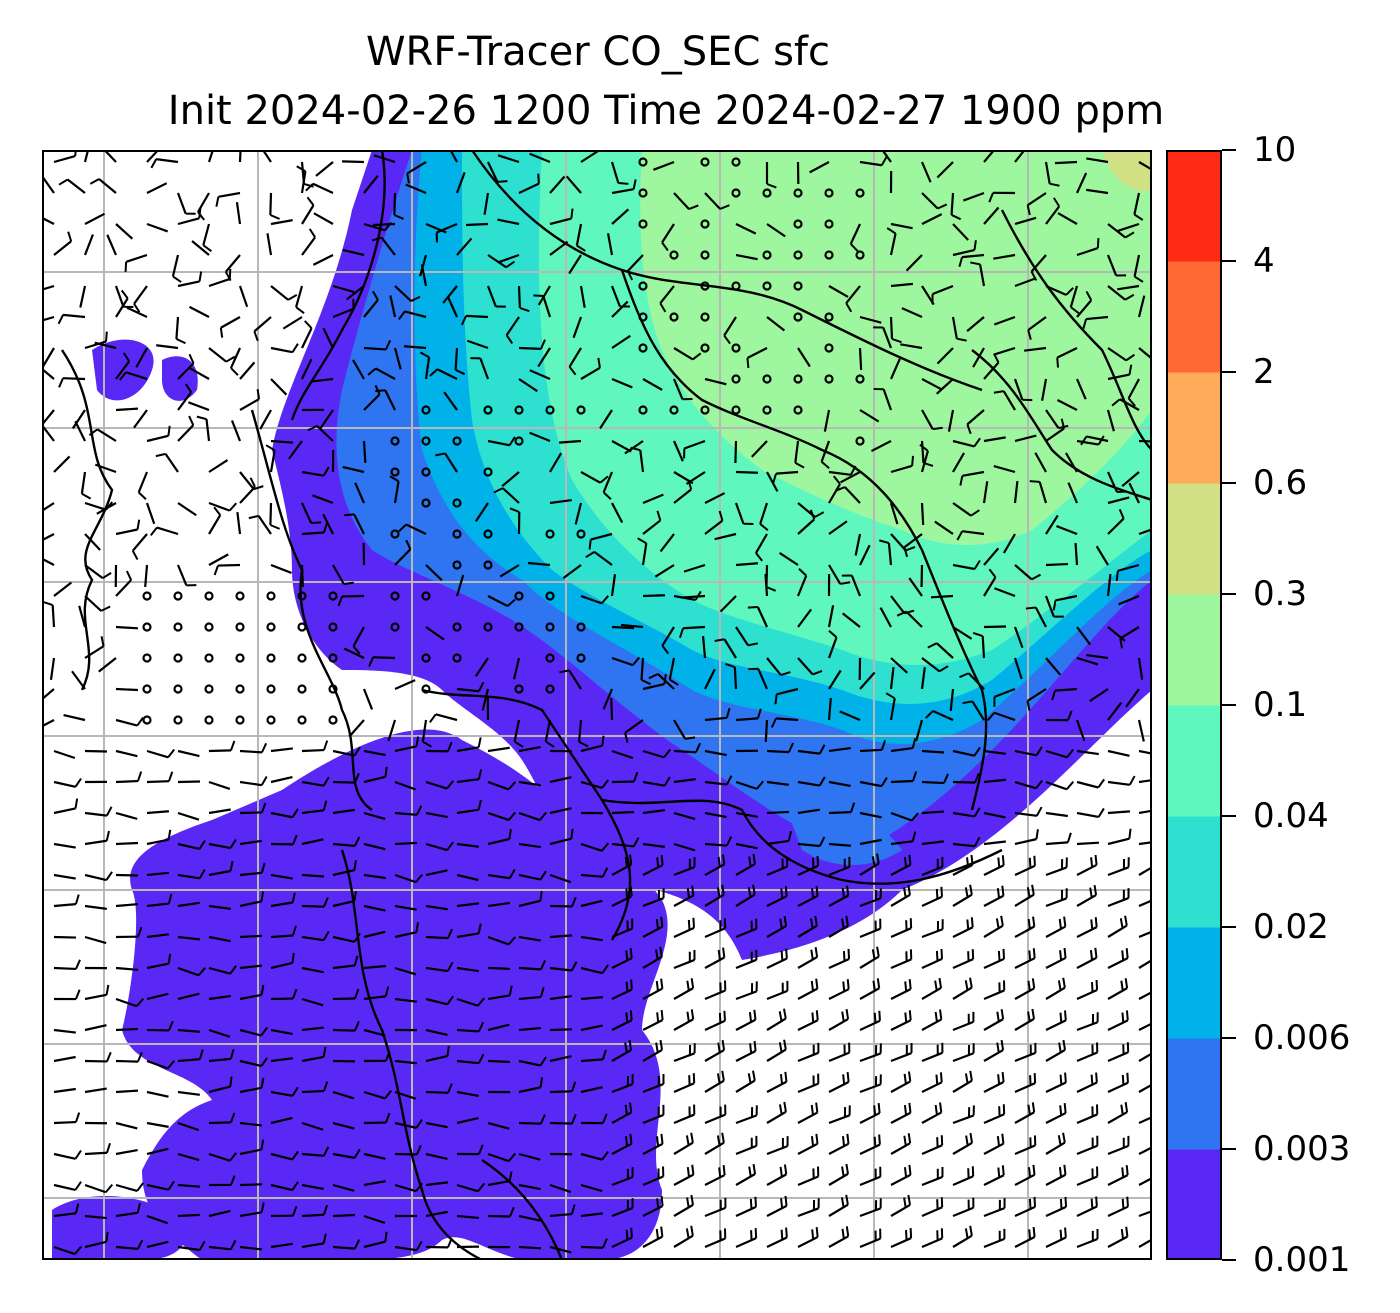 The width and height of the screenshot is (1400, 1313). I want to click on colorbar-tick-label: 10, so click(1275, 150).